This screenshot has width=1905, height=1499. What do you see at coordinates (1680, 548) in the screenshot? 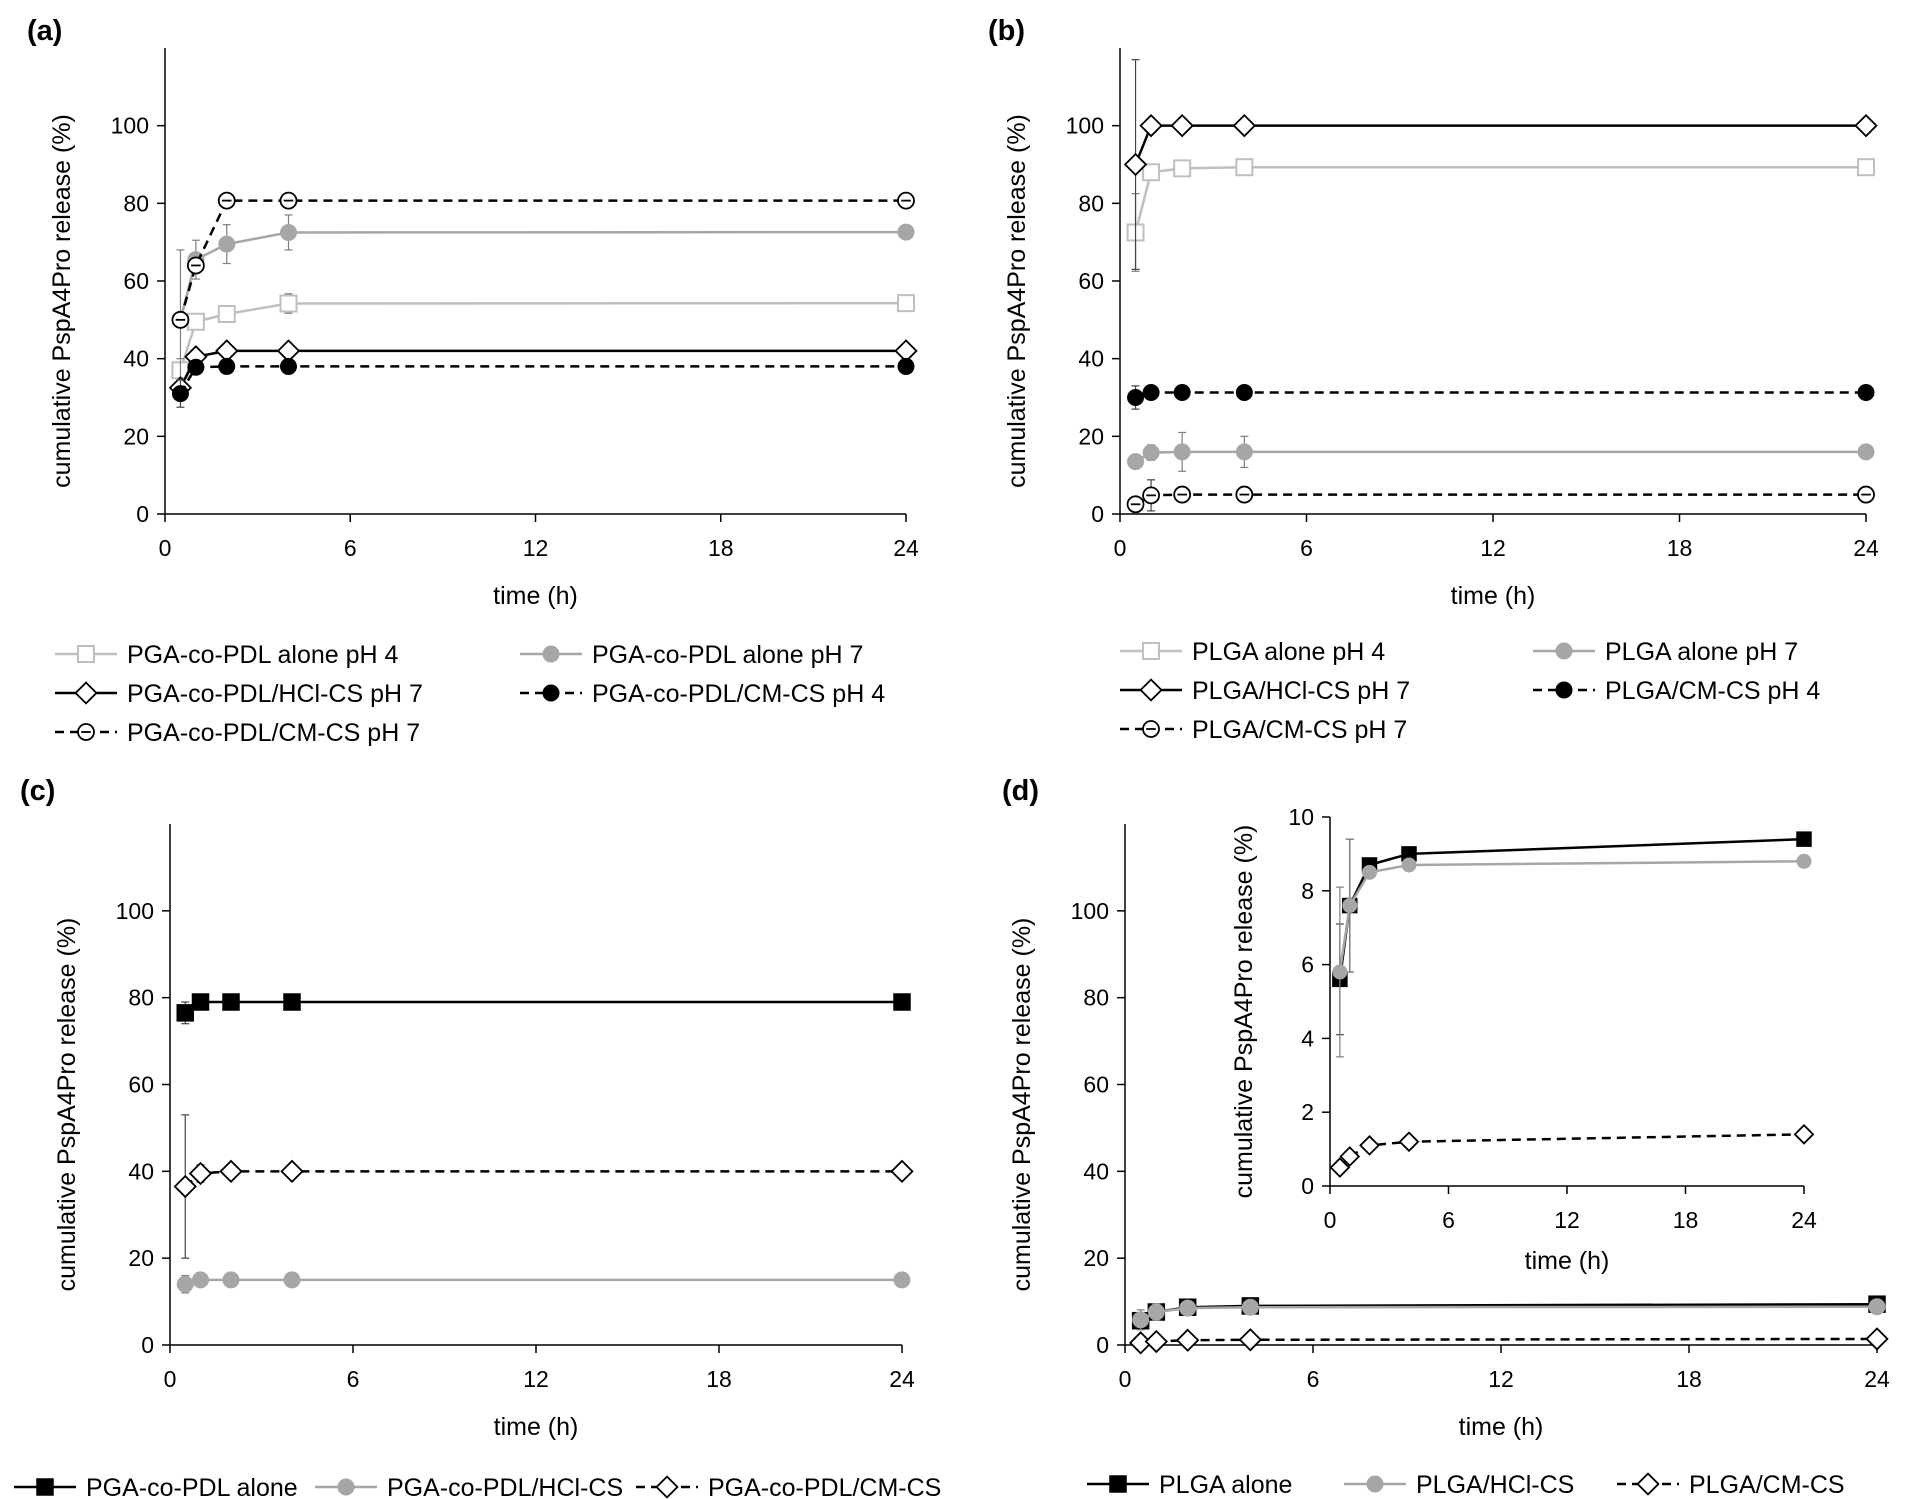
I see `panel-b-x-tick-label-18: 18` at bounding box center [1680, 548].